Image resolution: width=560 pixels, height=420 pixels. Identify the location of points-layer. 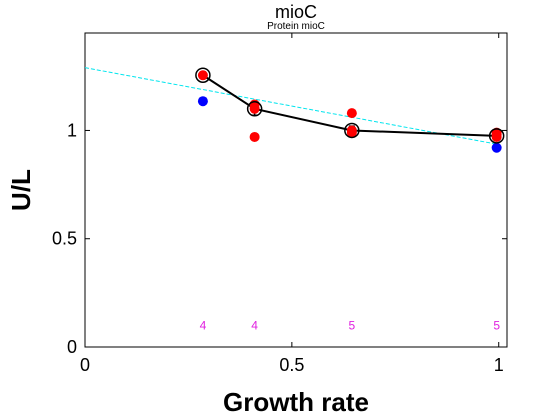
(350, 110).